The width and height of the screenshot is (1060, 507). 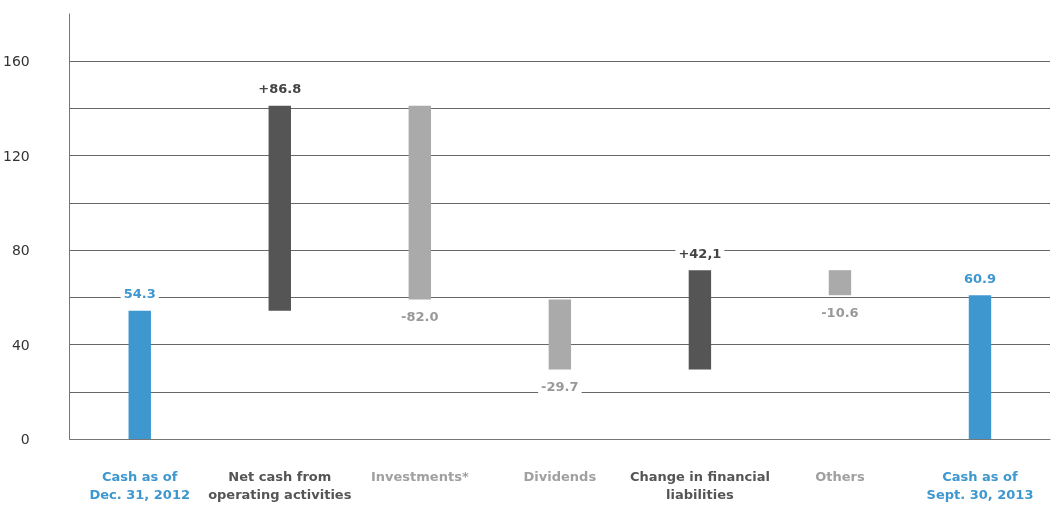 What do you see at coordinates (560, 476) in the screenshot?
I see `x-tick-label: Dividends` at bounding box center [560, 476].